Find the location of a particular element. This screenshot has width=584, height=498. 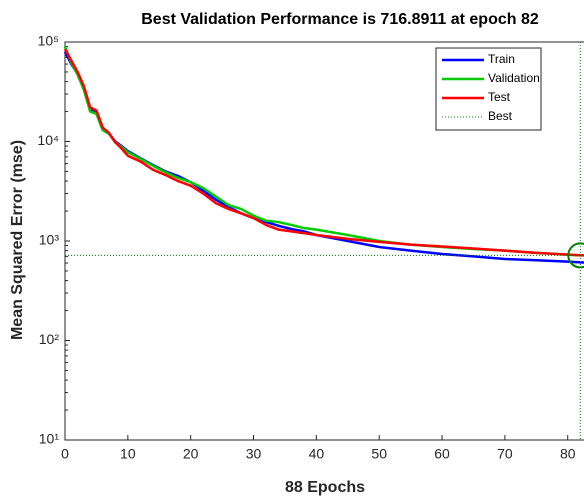

x-axis-label: 88 Epochs is located at coordinates (325, 487).